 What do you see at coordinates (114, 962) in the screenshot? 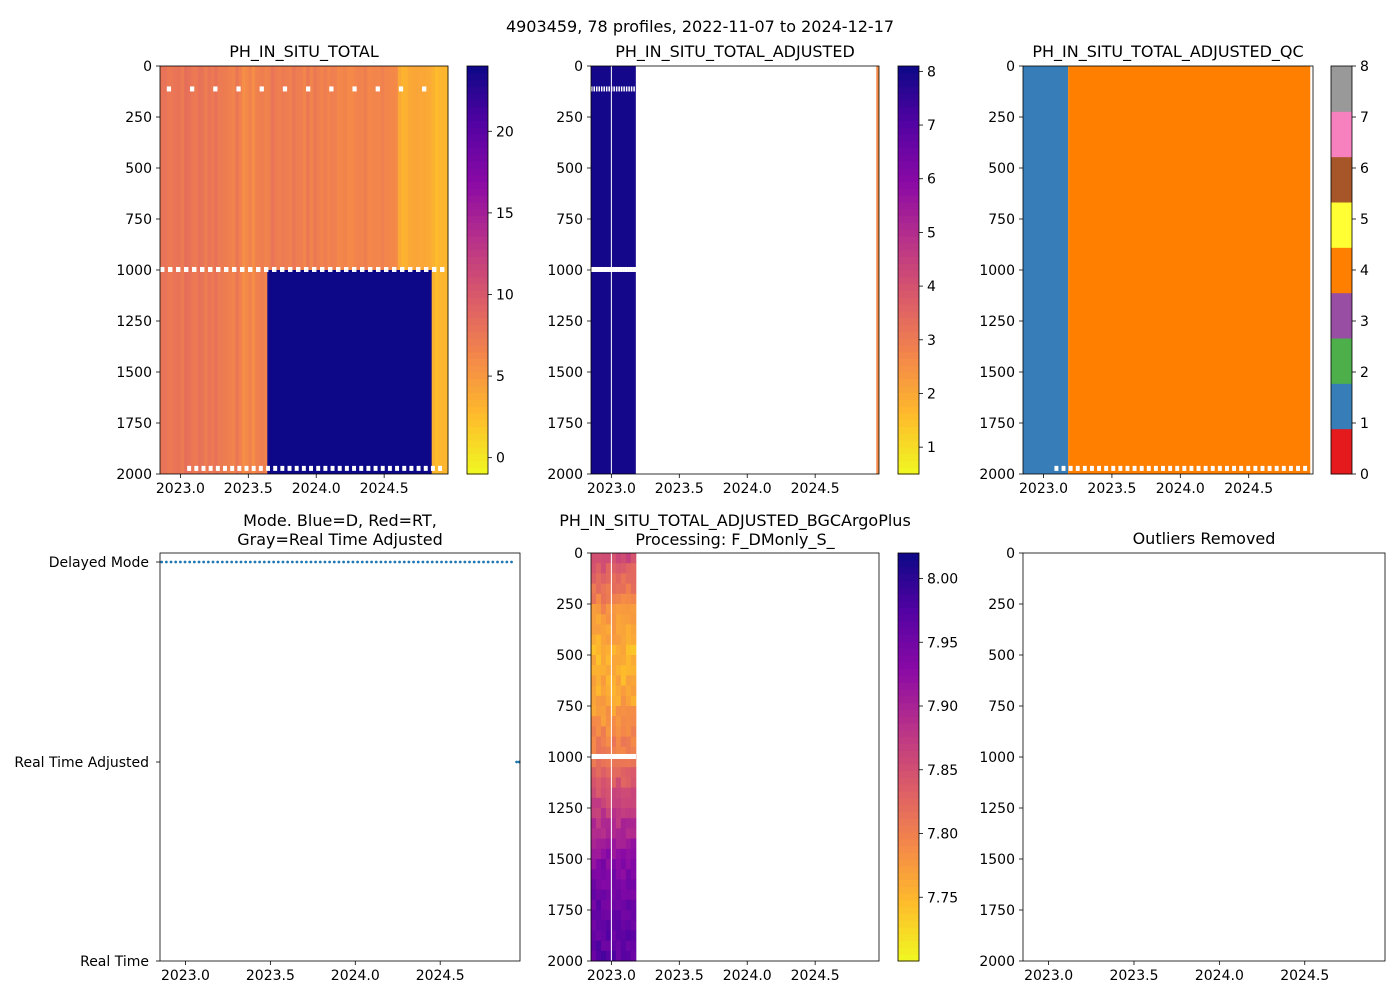
I see `y-category-label: Real Time` at bounding box center [114, 962].